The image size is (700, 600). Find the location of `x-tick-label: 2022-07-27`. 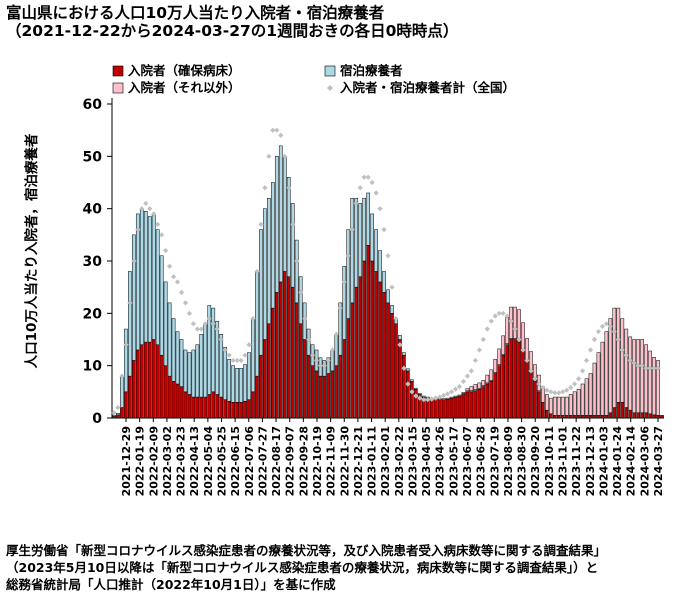

x-tick-label: 2022-07-27 is located at coordinates (262, 461).